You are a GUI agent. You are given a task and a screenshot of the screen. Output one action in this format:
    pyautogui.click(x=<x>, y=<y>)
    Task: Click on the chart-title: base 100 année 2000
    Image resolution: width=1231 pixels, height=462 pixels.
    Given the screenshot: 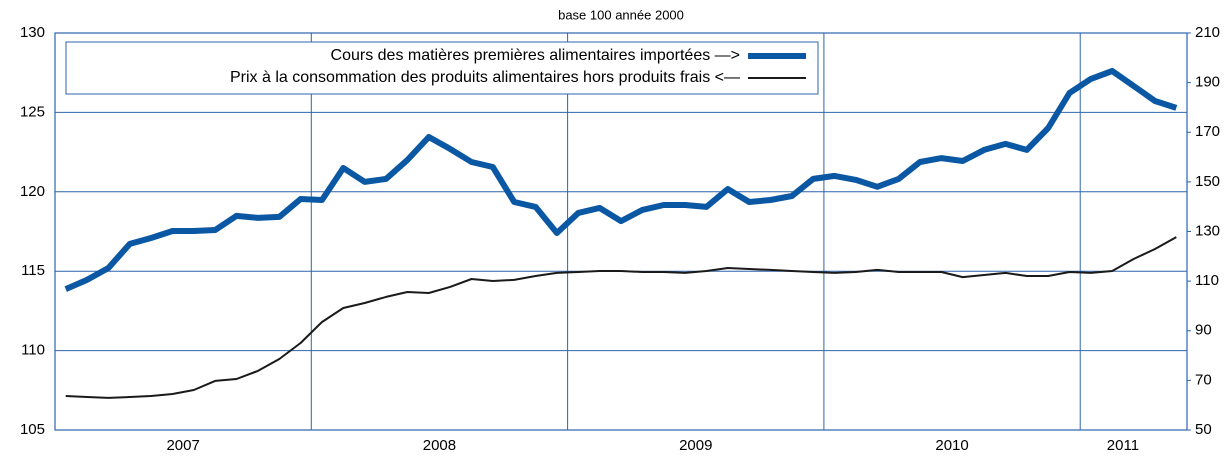 What is the action you would take?
    pyautogui.click(x=621, y=14)
    